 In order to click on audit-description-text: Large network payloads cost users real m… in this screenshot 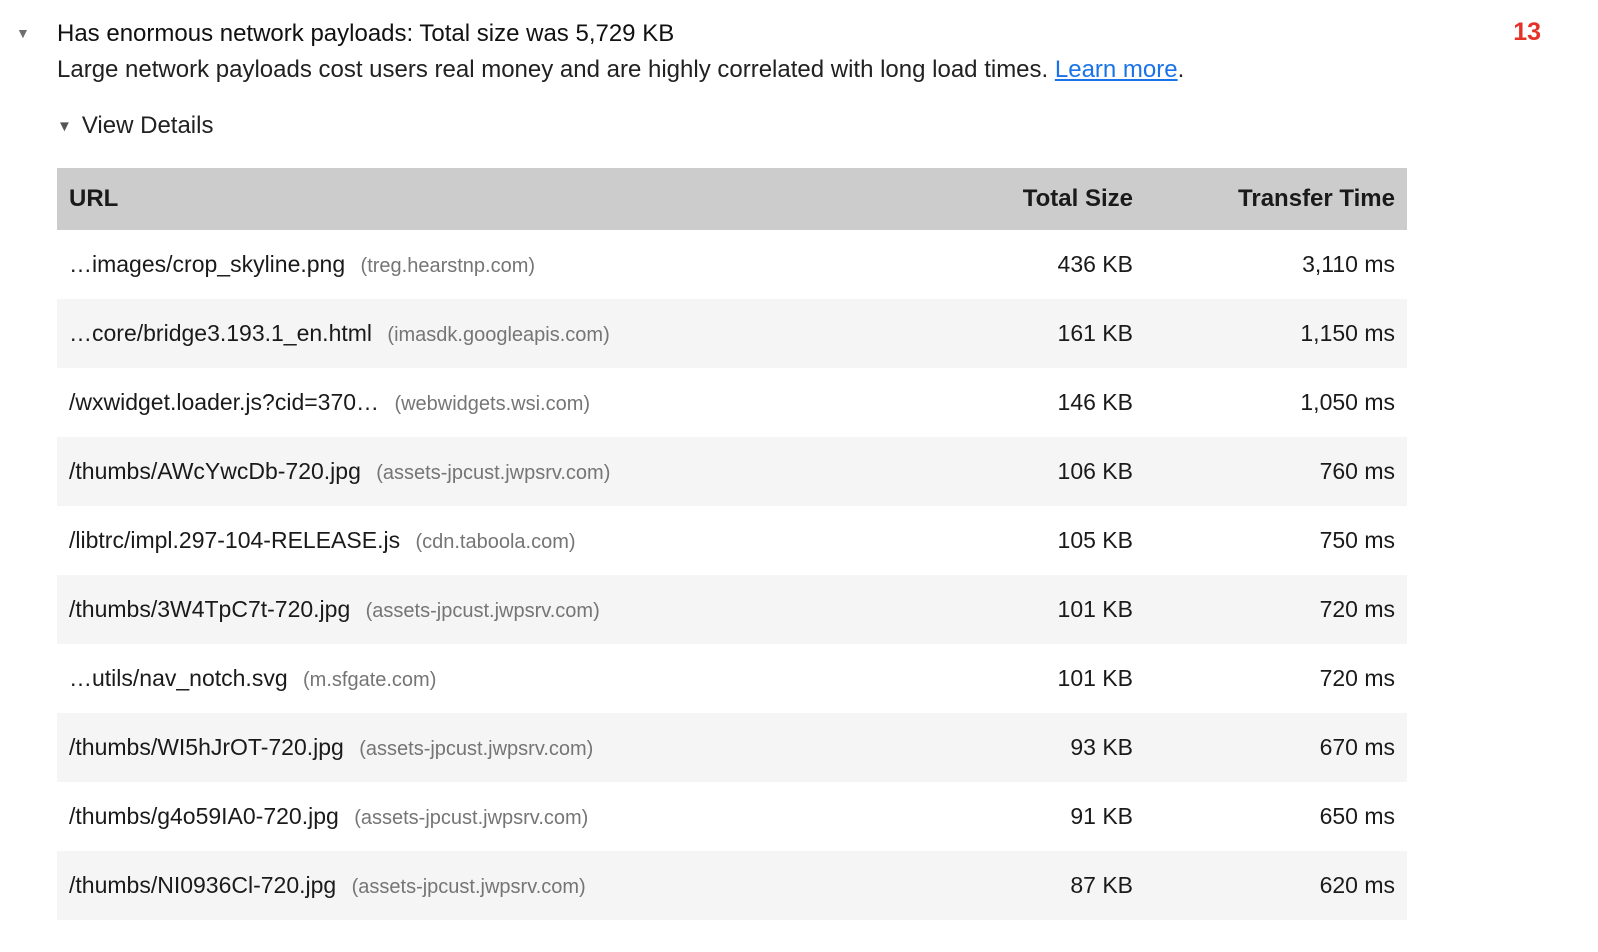, I will do `click(553, 69)`.